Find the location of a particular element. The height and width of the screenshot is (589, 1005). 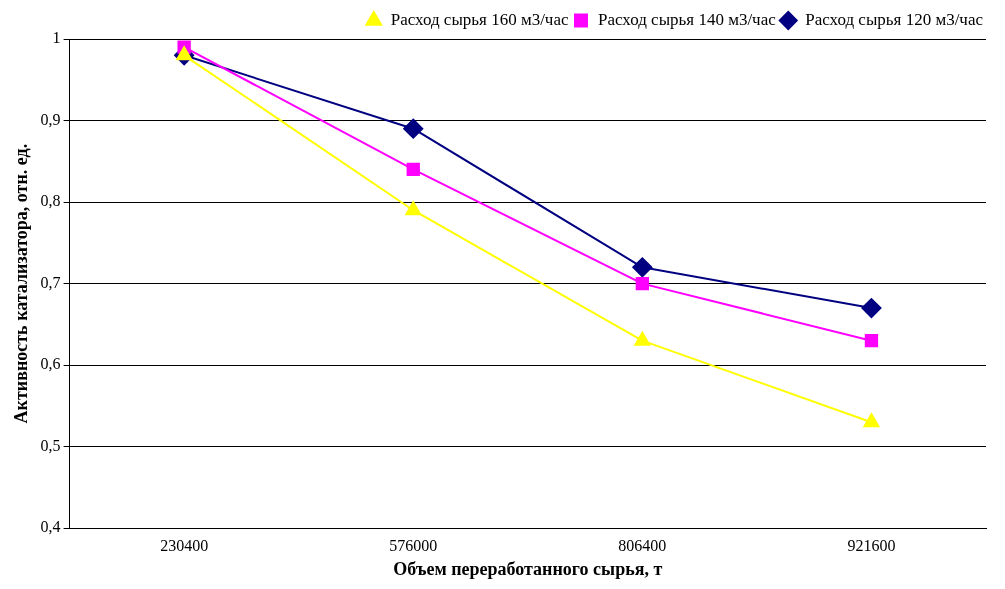

y-tick-label: 0,8 is located at coordinates (50, 201).